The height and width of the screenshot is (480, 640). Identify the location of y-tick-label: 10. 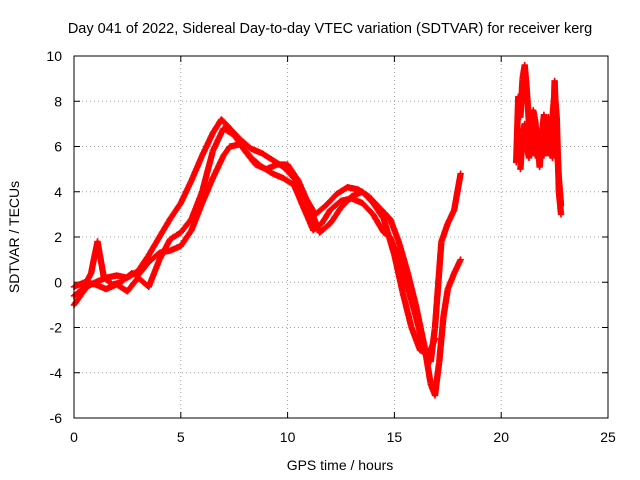
(54, 56).